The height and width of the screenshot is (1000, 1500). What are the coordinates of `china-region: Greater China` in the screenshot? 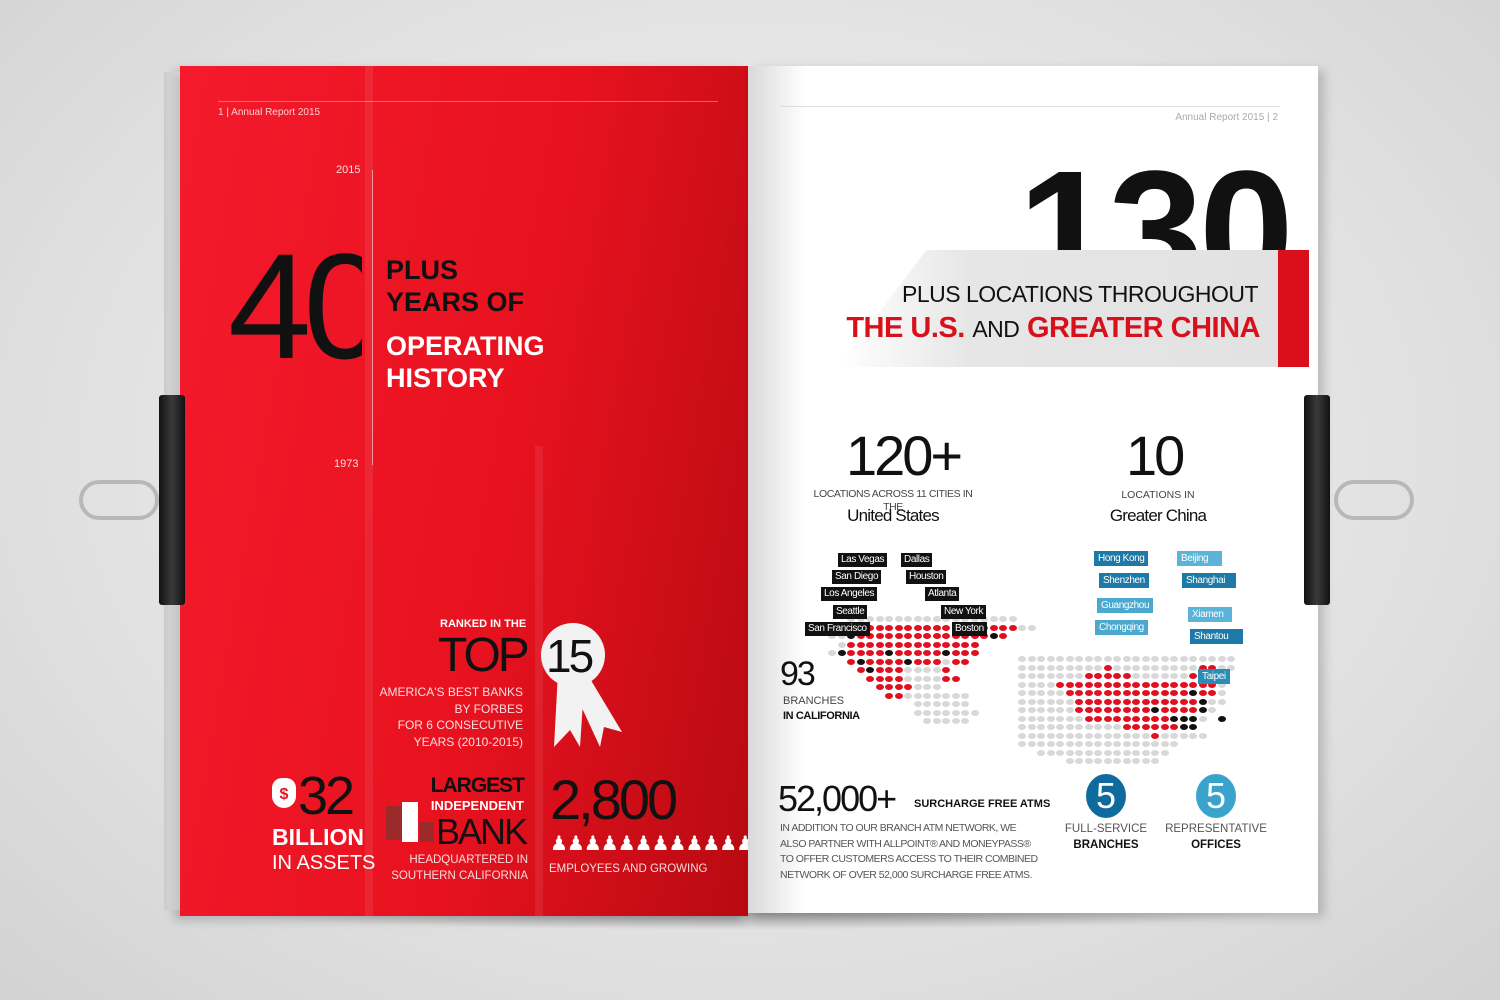 It's located at (1158, 515).